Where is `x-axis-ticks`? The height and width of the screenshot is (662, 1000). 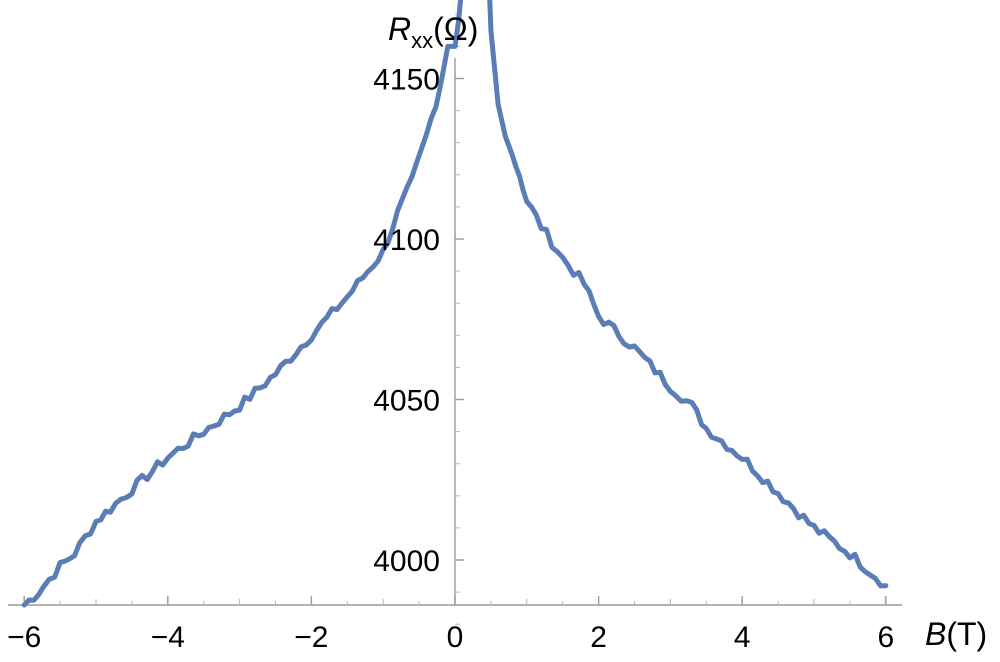
x-axis-ticks is located at coordinates (455, 600).